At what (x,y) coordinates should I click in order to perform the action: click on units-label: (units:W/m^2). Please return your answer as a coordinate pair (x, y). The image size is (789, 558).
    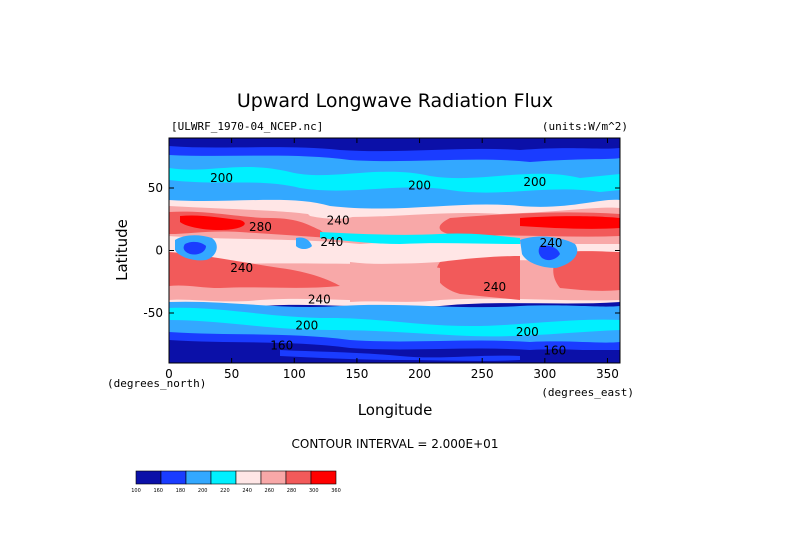
    Looking at the image, I should click on (585, 126).